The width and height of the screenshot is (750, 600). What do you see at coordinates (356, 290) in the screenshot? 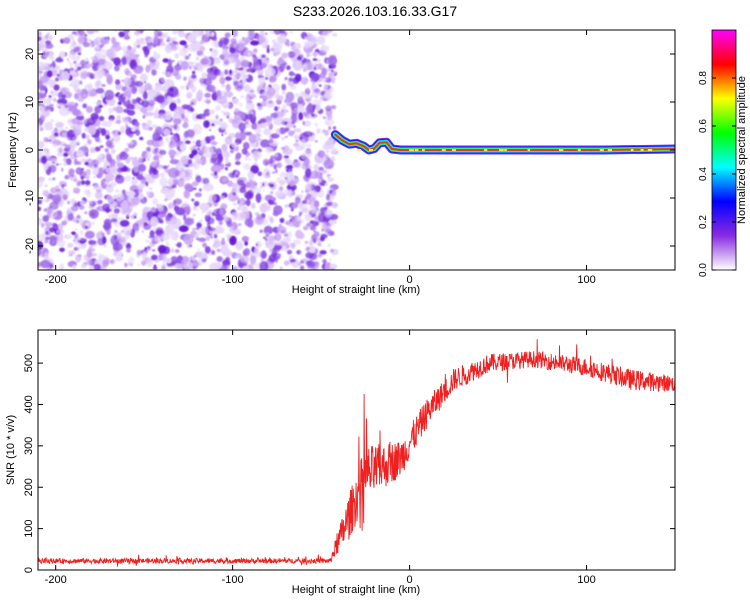
I see `spectrogram-x-label: Height of straight line (km)` at bounding box center [356, 290].